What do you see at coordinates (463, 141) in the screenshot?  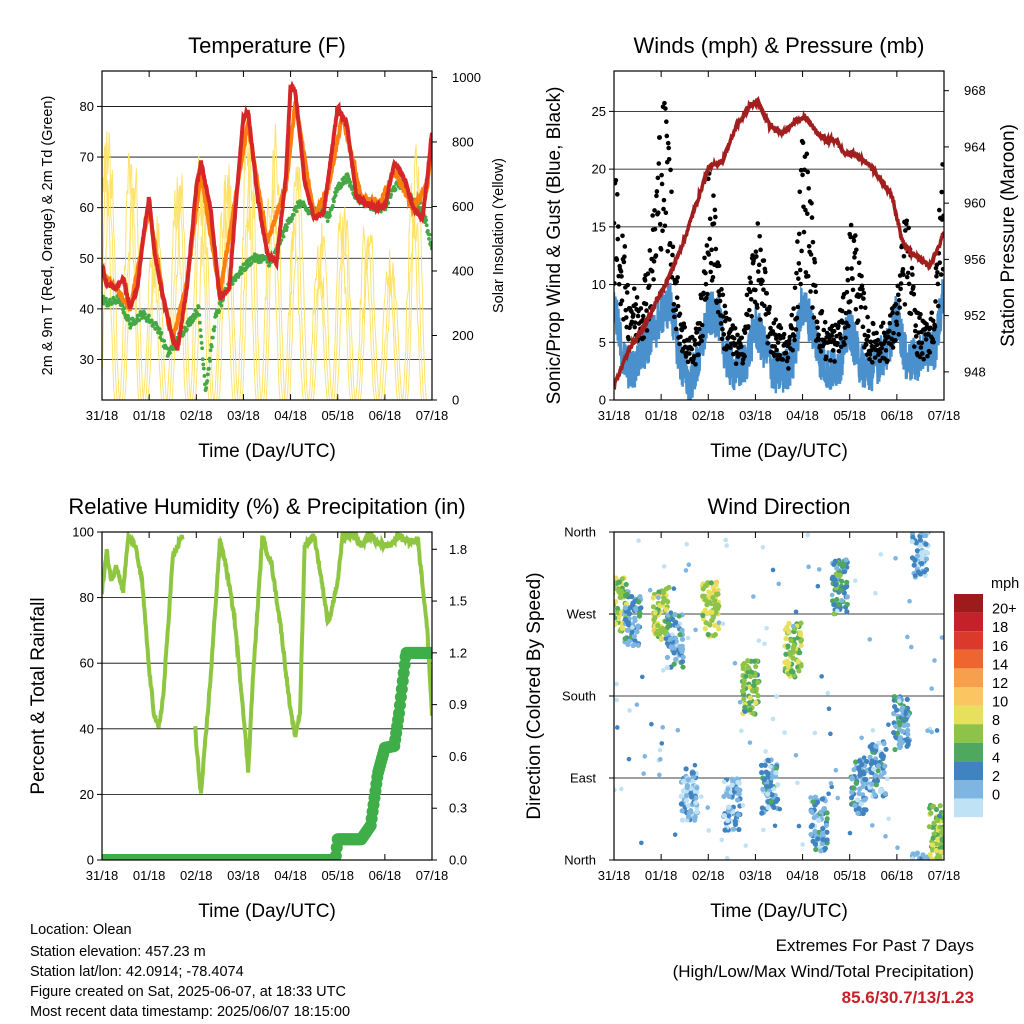 I see `y2-tick-label: 800` at bounding box center [463, 141].